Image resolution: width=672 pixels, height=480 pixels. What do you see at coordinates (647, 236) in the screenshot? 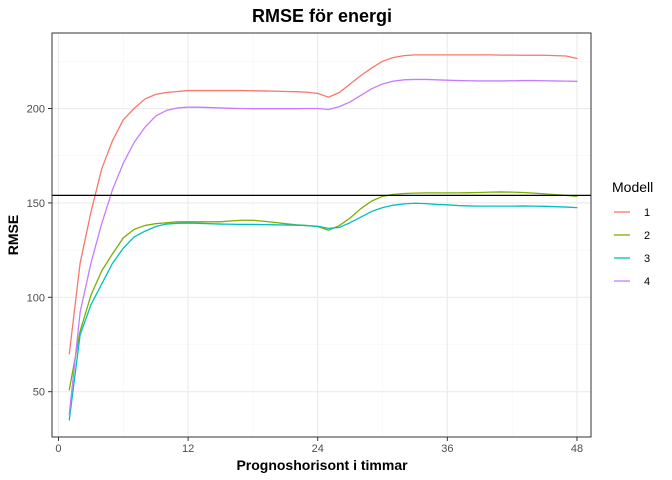
I see `legend-label-2: 2` at bounding box center [647, 236].